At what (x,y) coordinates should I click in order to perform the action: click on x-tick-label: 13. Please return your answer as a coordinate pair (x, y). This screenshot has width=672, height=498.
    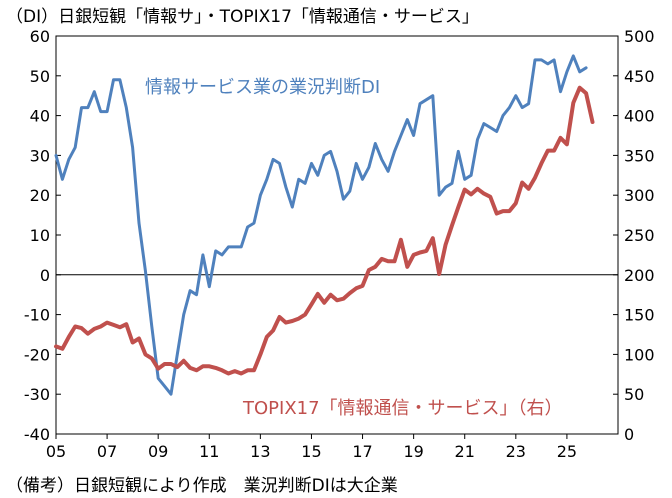
    Looking at the image, I should click on (260, 451).